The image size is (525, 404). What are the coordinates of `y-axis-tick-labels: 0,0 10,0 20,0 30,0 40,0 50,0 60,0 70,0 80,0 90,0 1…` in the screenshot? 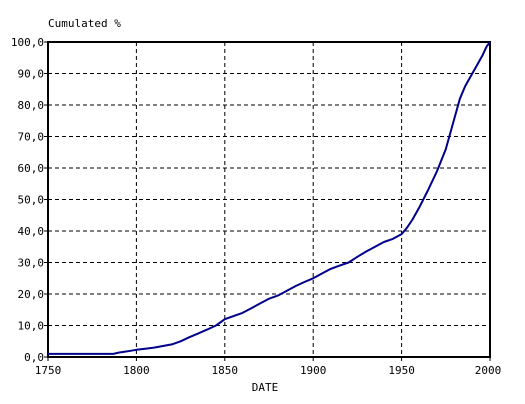 It's located at (29, 200).